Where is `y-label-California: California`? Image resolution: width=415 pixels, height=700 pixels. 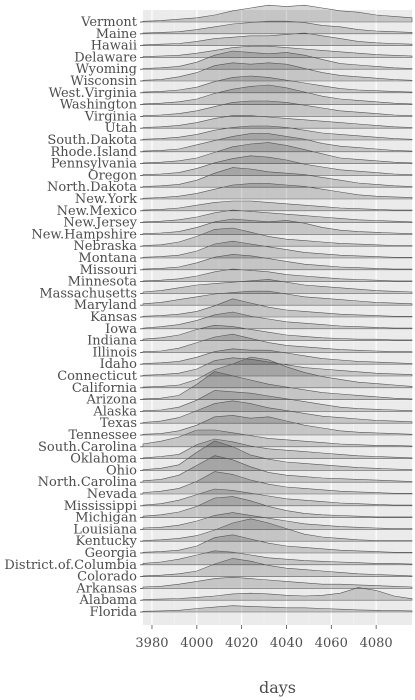 y-label-California: California is located at coordinates (104, 388).